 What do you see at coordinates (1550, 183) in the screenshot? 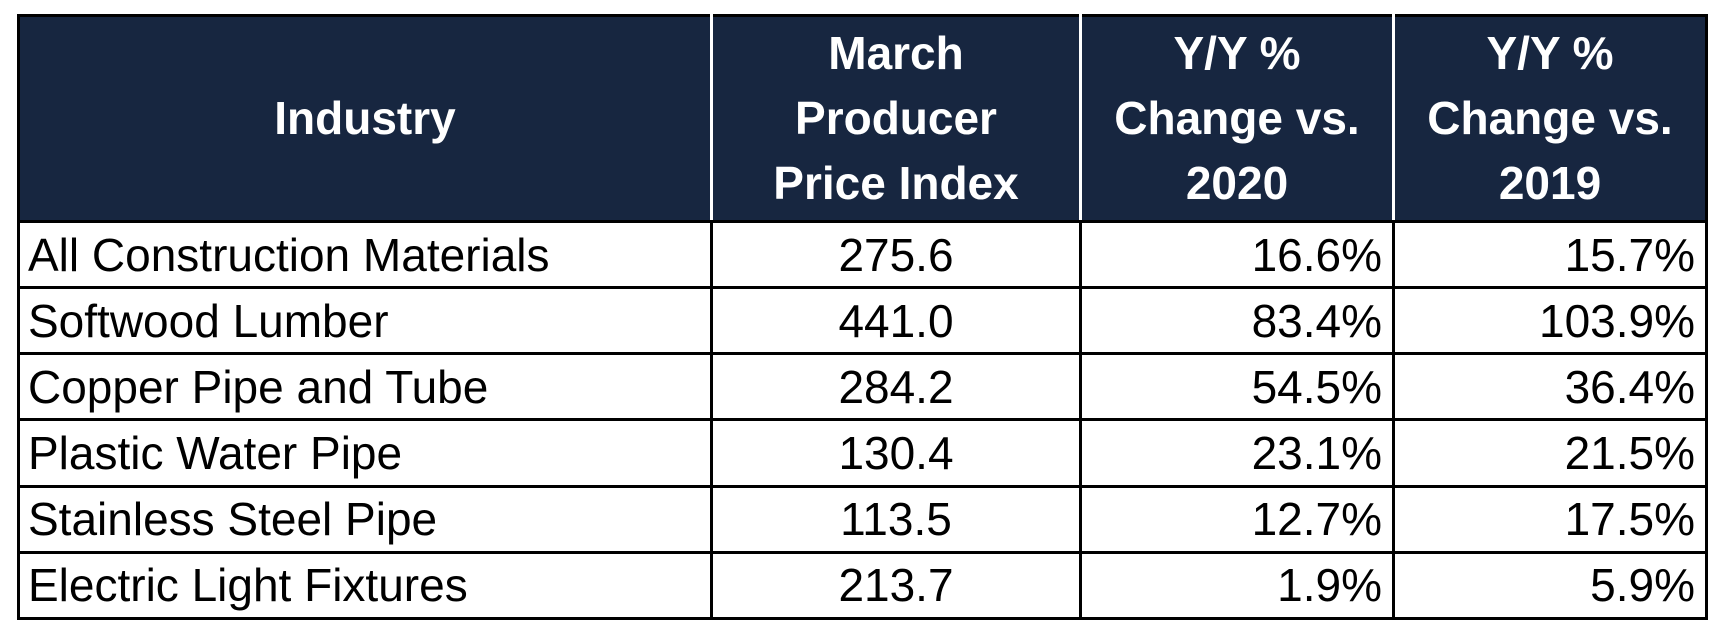
I see `header-yy-2019-line-3: 2019` at bounding box center [1550, 183].